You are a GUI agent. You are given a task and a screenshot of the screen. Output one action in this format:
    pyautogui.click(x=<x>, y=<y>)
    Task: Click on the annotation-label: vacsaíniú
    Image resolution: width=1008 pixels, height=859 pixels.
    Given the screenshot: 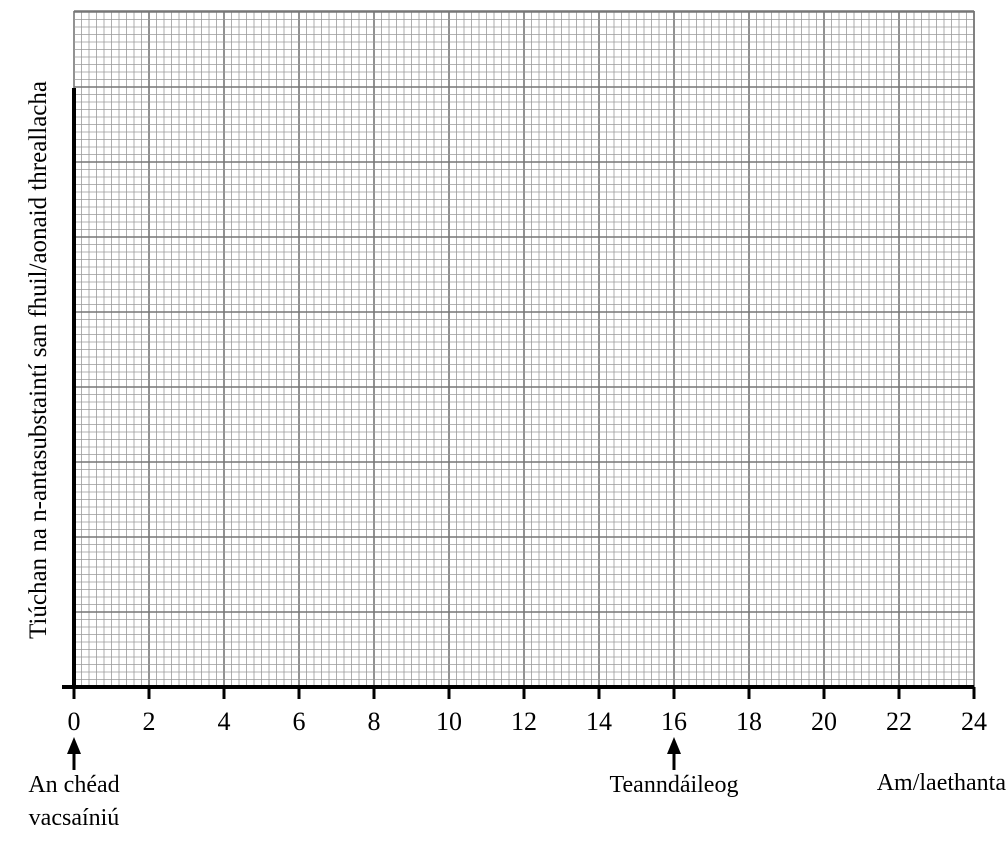 What is the action you would take?
    pyautogui.click(x=74, y=818)
    